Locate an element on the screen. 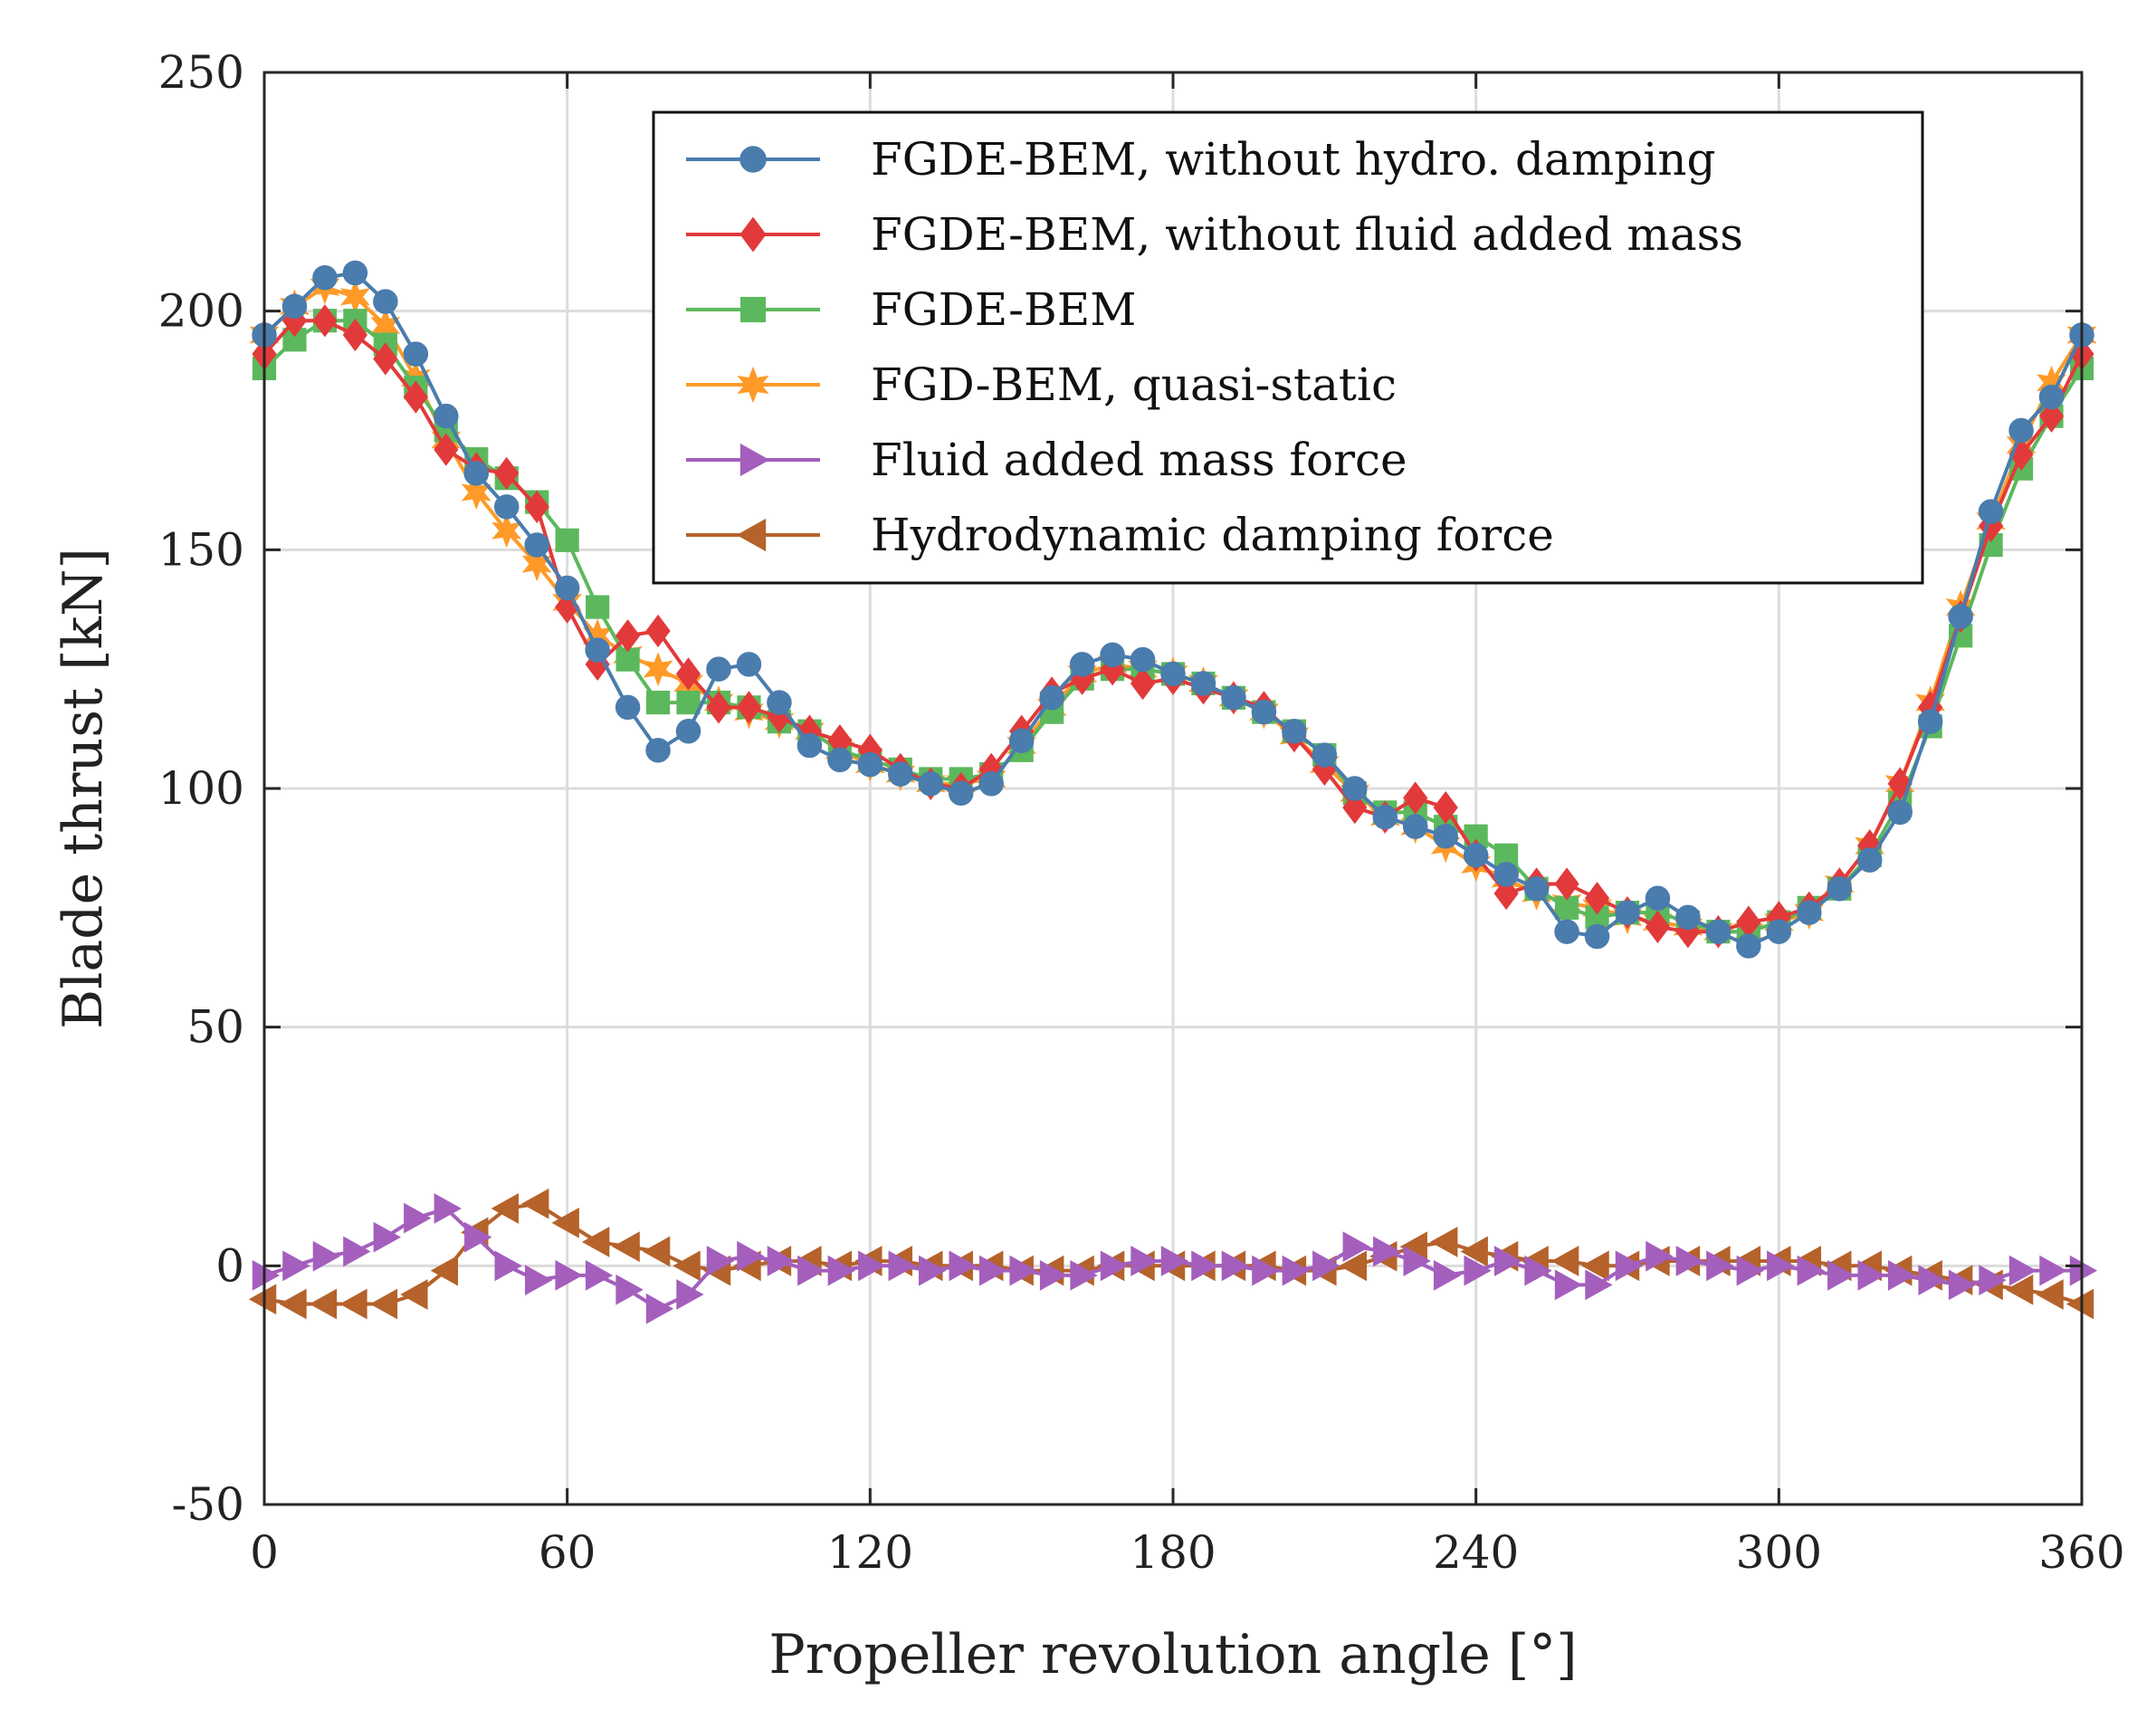 This screenshot has height=1729, width=2156. x-tick-label: 180 is located at coordinates (1173, 1552).